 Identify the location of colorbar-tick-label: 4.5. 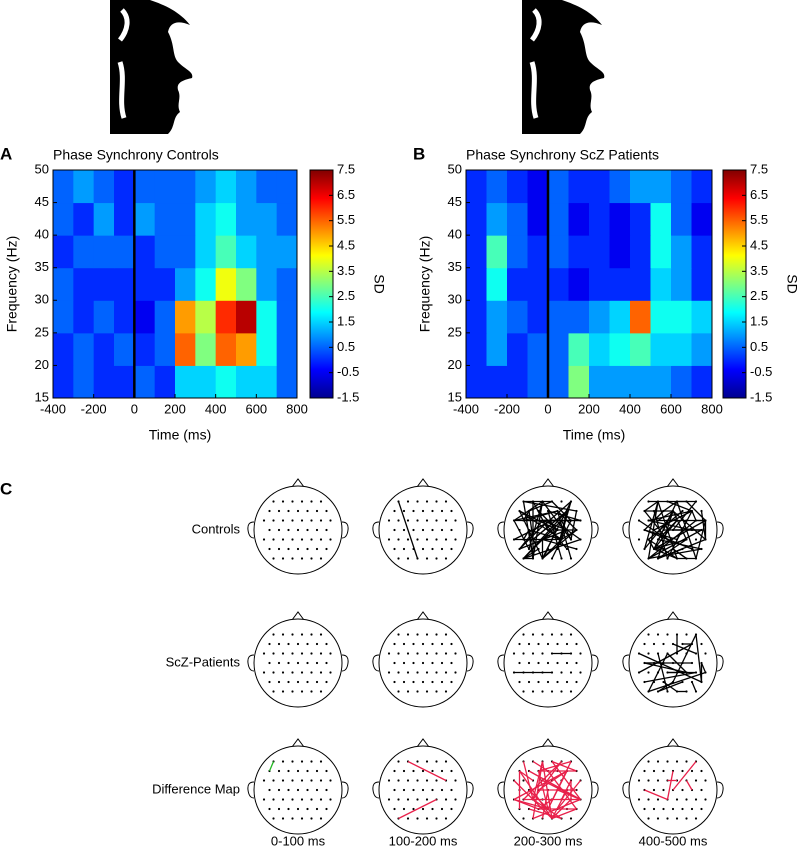
(346, 244).